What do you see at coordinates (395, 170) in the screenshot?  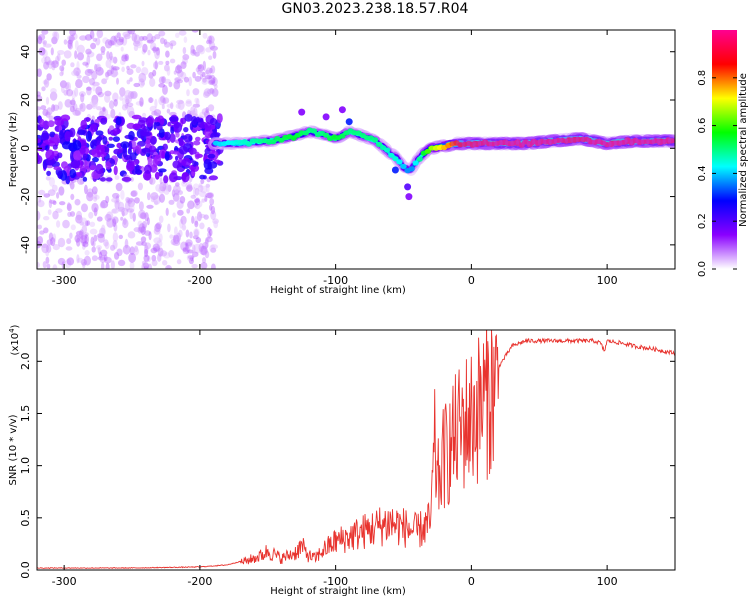 I see `ridge-spike` at bounding box center [395, 170].